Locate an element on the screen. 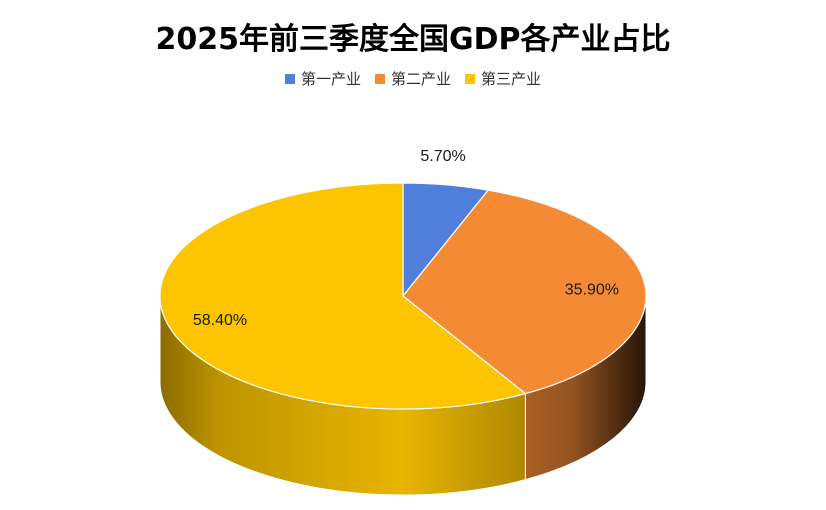 The image size is (826, 510). data-label-secondary: 35.90% is located at coordinates (592, 290).